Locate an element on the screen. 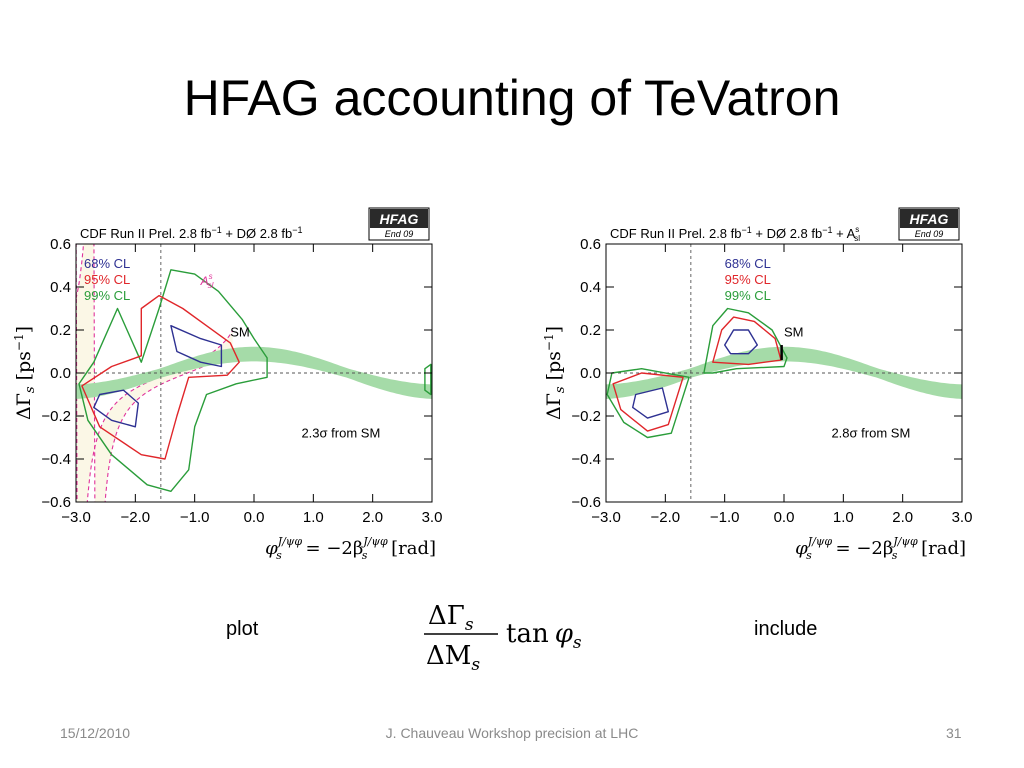 The width and height of the screenshot is (1024, 768). slide-title: HFAG accounting of TeVatron is located at coordinates (512, 98).